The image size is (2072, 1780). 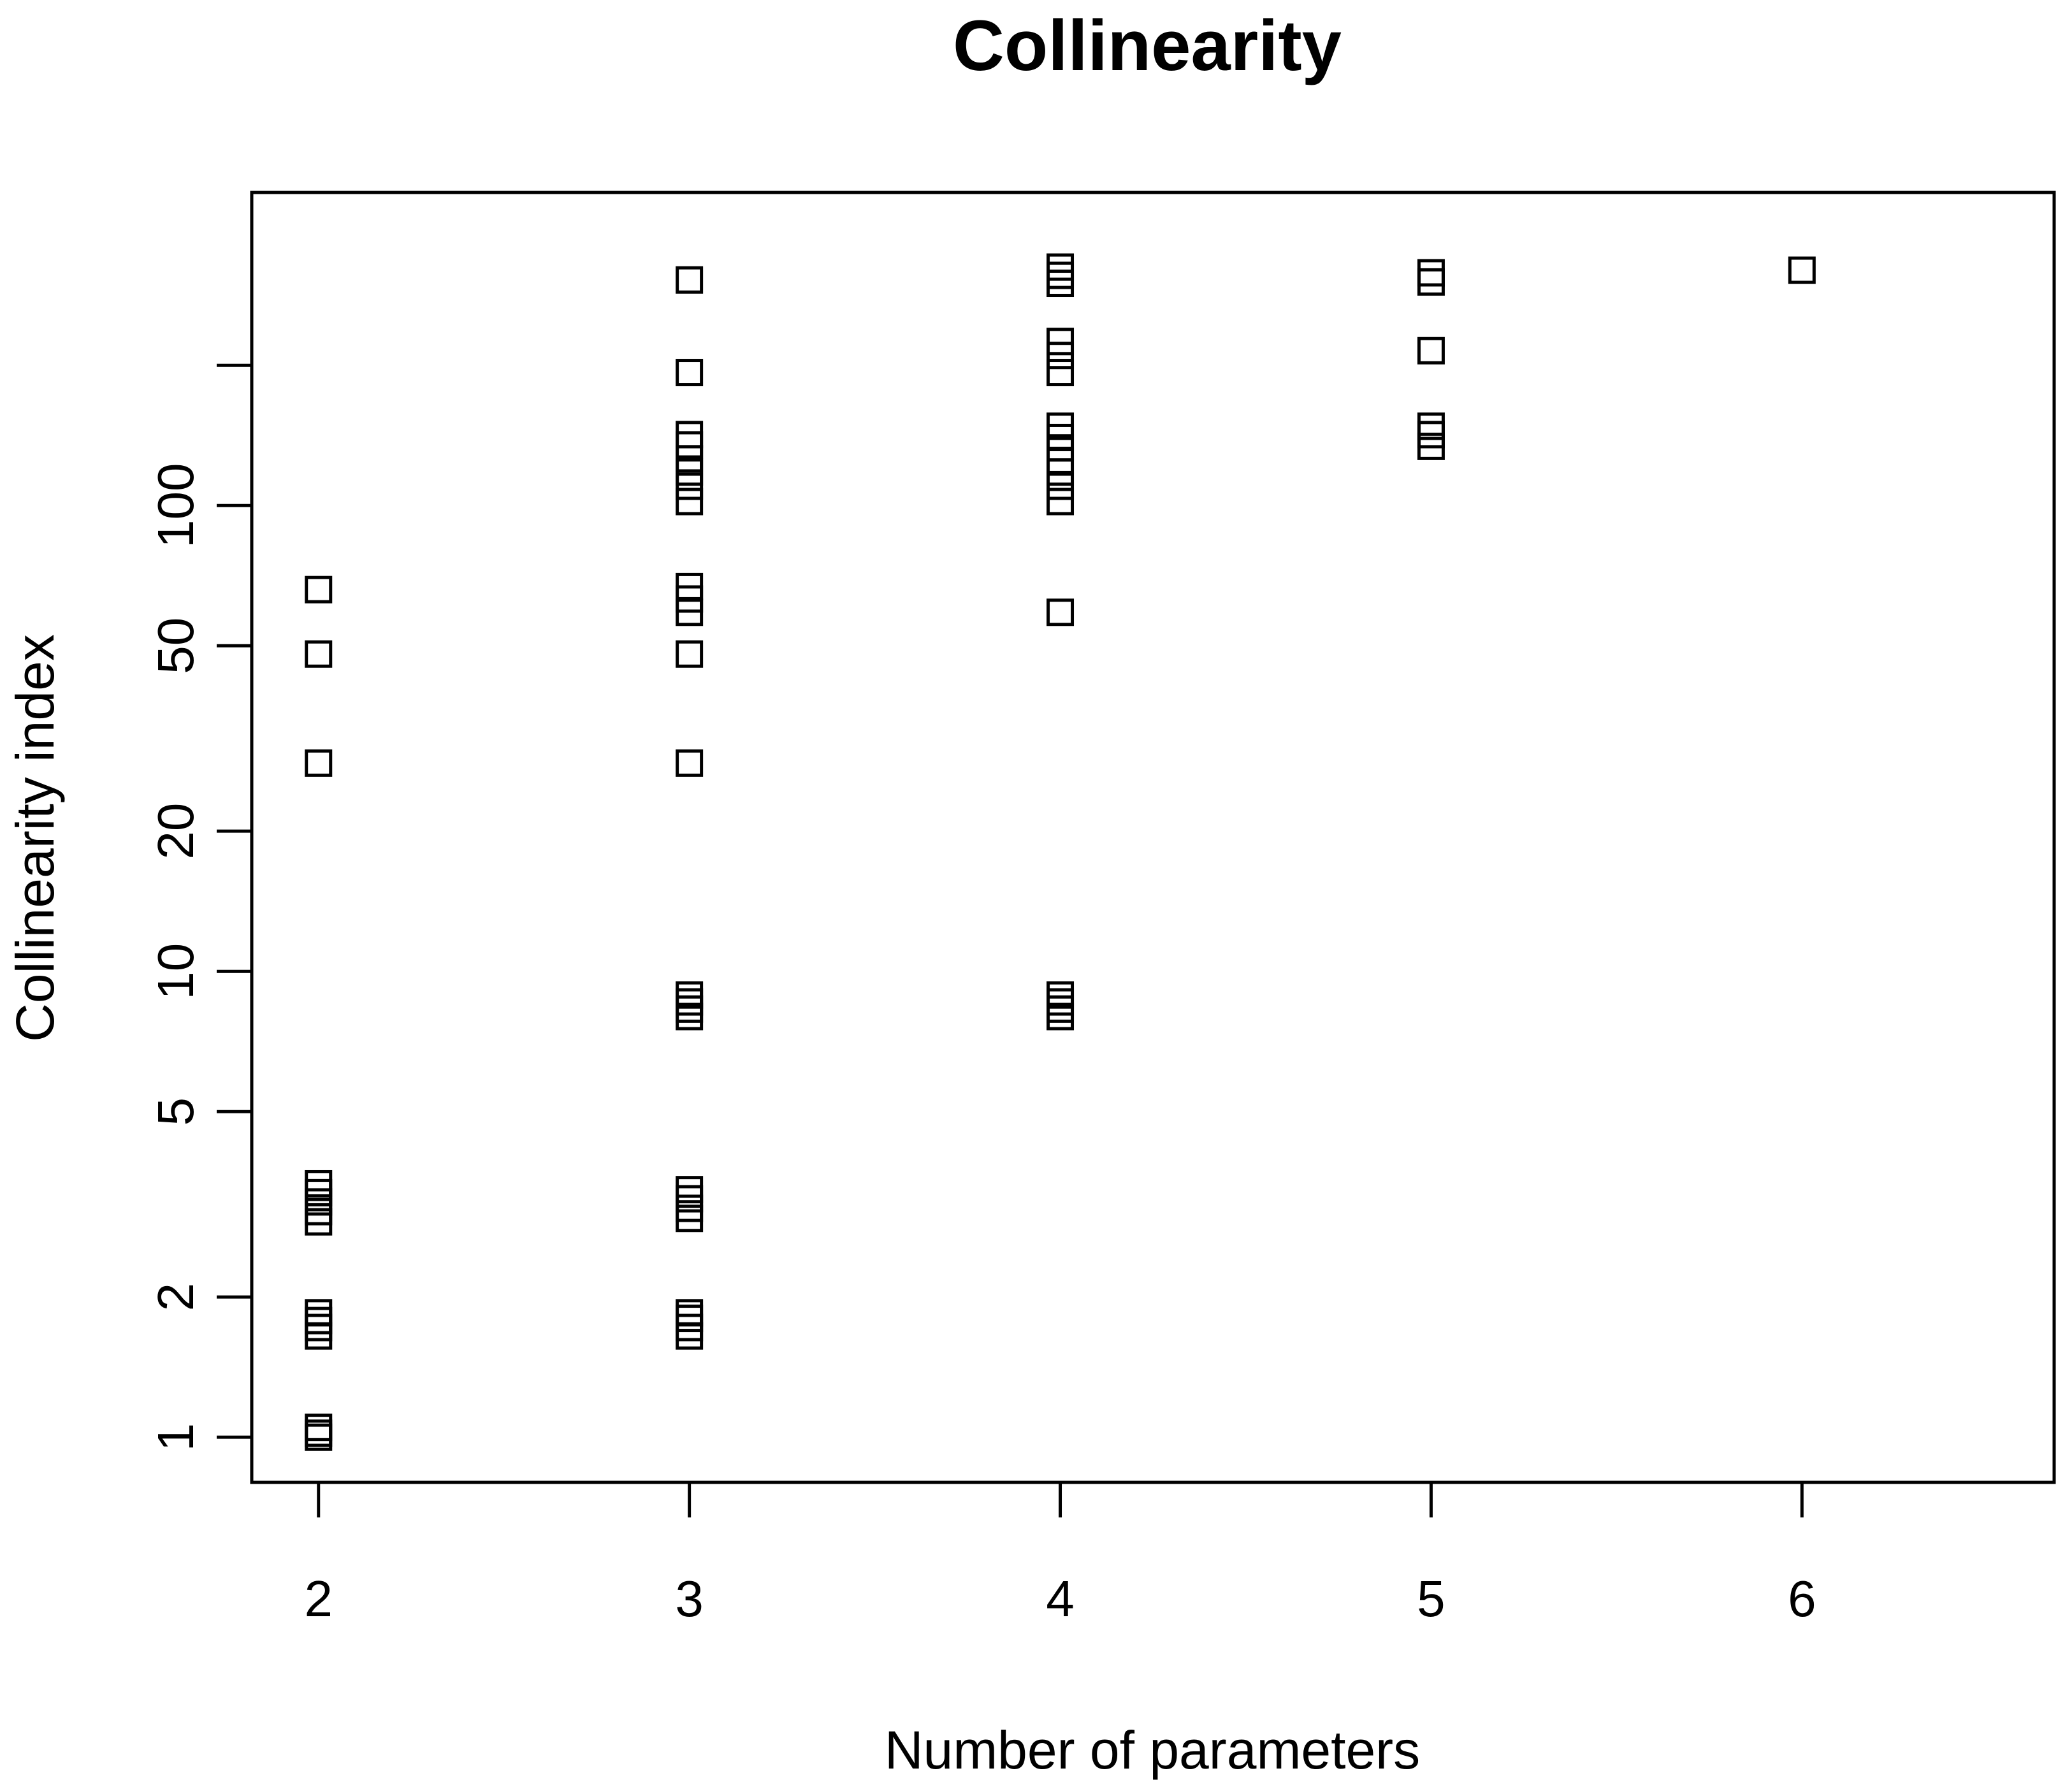 I want to click on x-axis-label: Number of parameters, so click(x=1152, y=1750).